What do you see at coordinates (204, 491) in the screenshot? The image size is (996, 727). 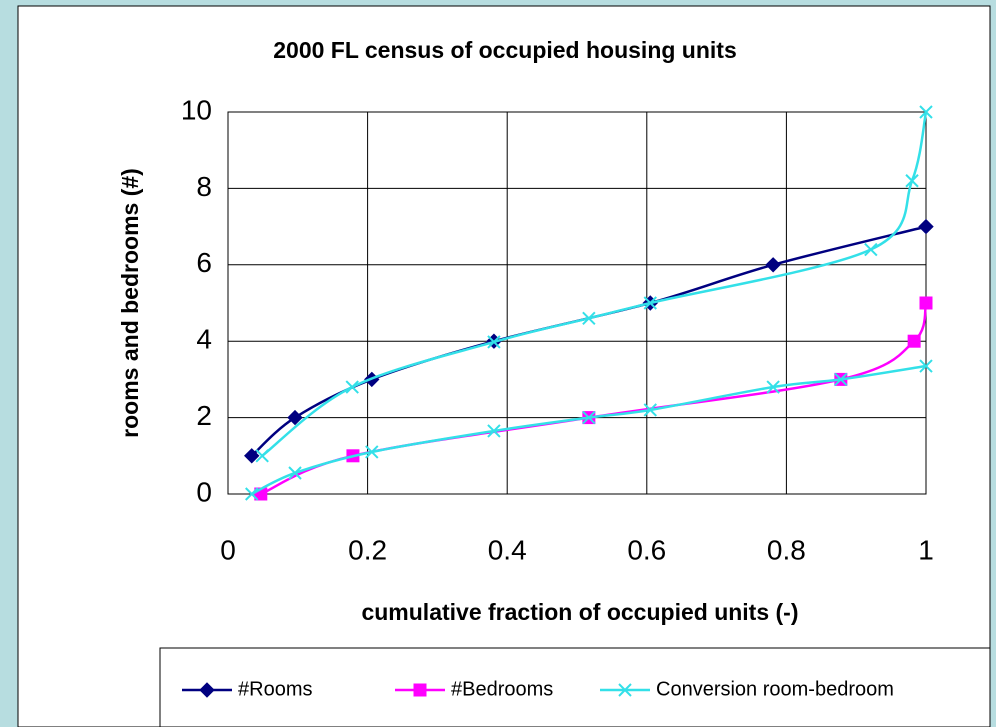 I see `y-tick-label: 0` at bounding box center [204, 491].